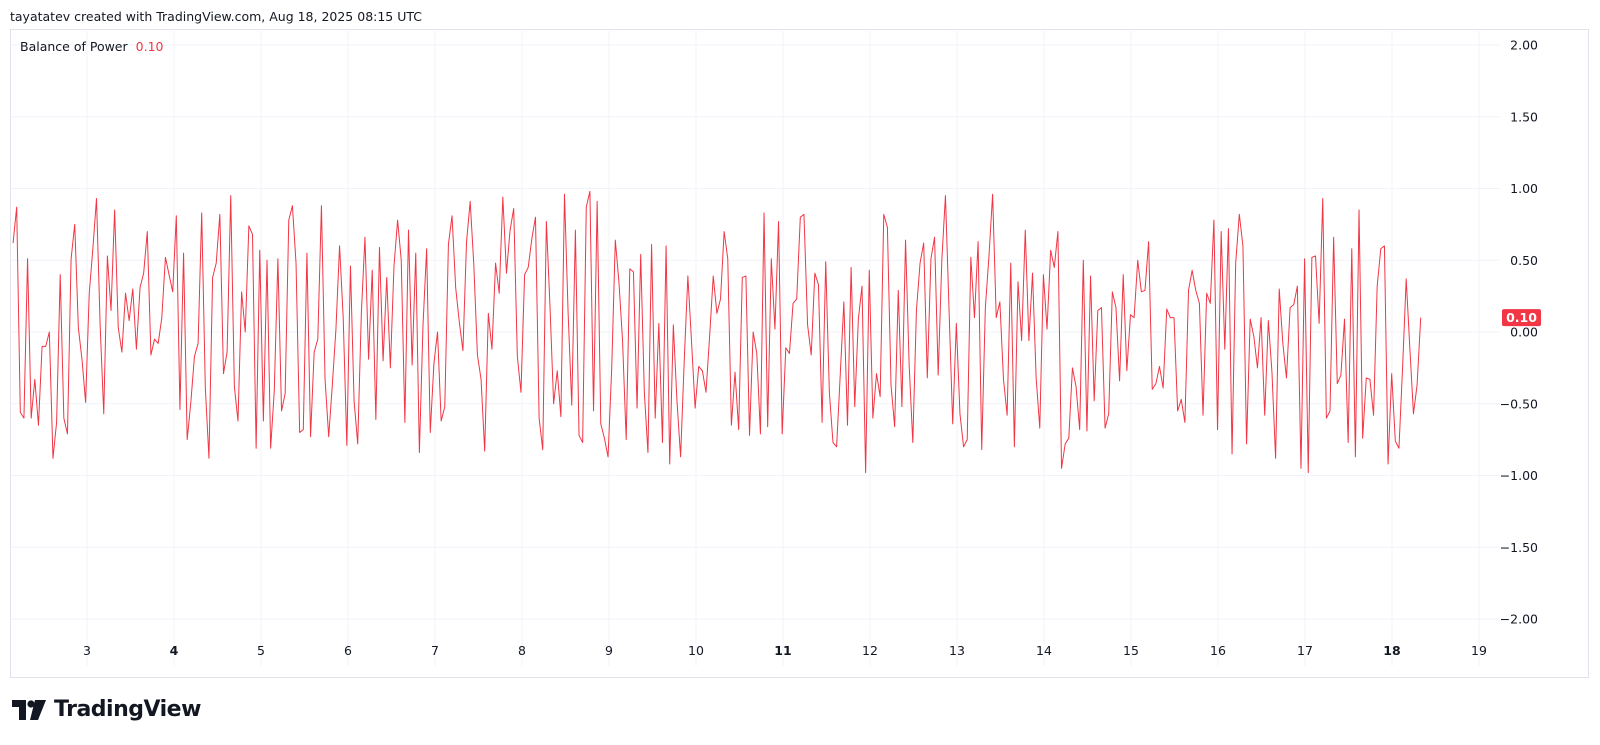 This screenshot has width=1600, height=745. I want to click on x-tick-label: 19, so click(1479, 650).